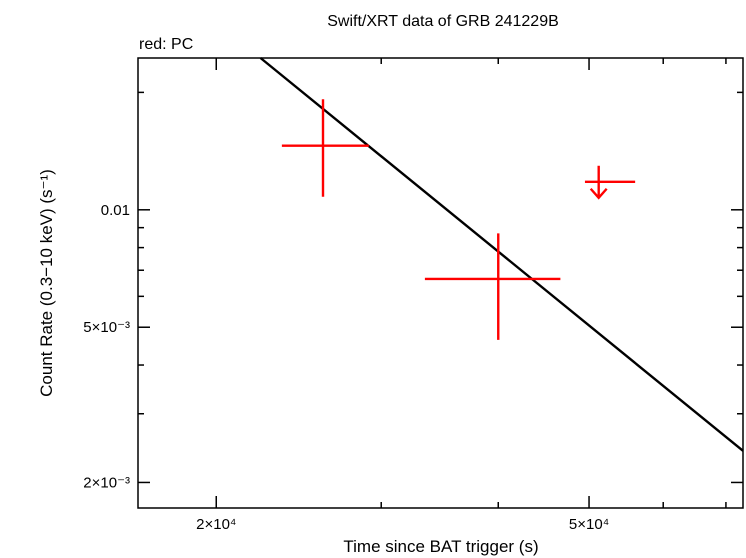 Image resolution: width=746 pixels, height=558 pixels. I want to click on y-axis-label: Count Rate (0.3−10 keV) (s⁻¹), so click(46, 283).